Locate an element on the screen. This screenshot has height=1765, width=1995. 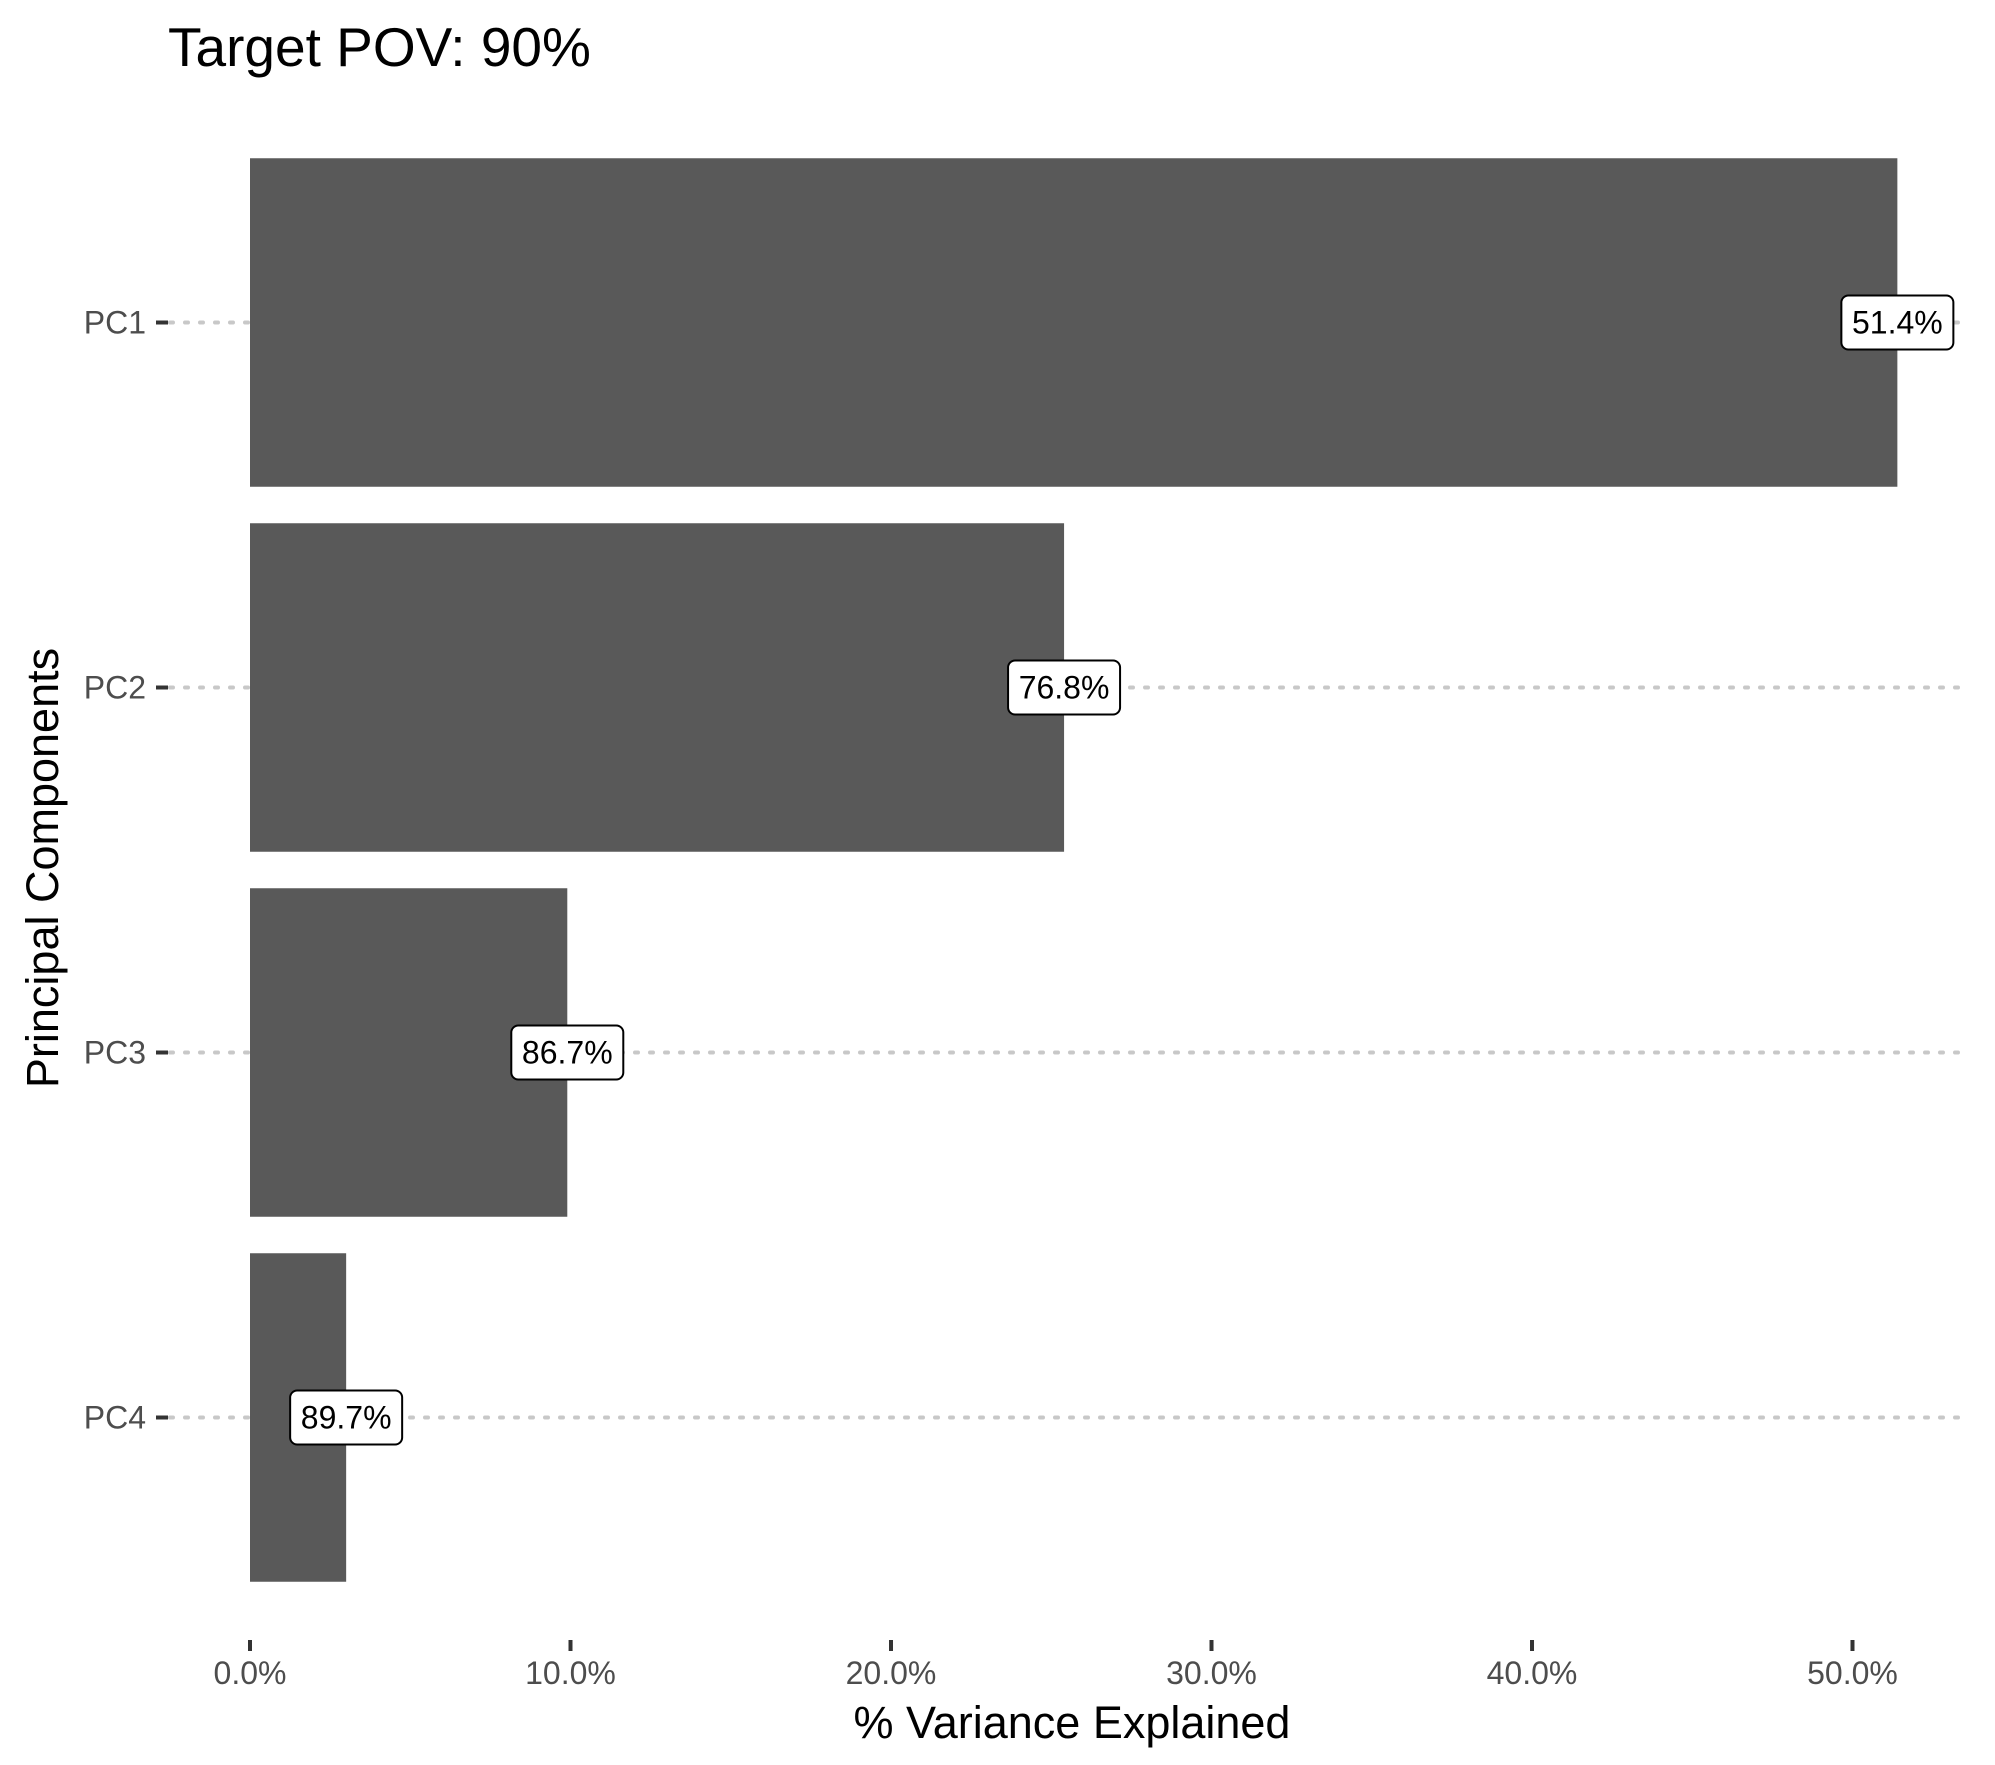
data-label-pc4: 89.7% is located at coordinates (346, 1418).